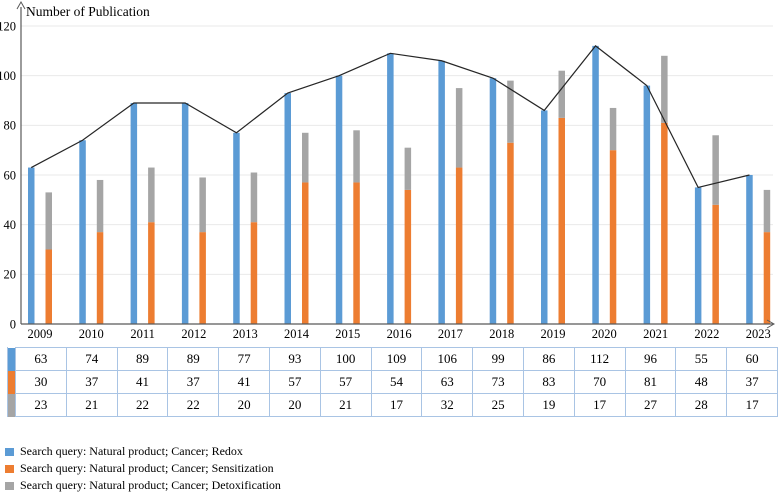  I want to click on x-tick-label-2023: 2023, so click(758, 334).